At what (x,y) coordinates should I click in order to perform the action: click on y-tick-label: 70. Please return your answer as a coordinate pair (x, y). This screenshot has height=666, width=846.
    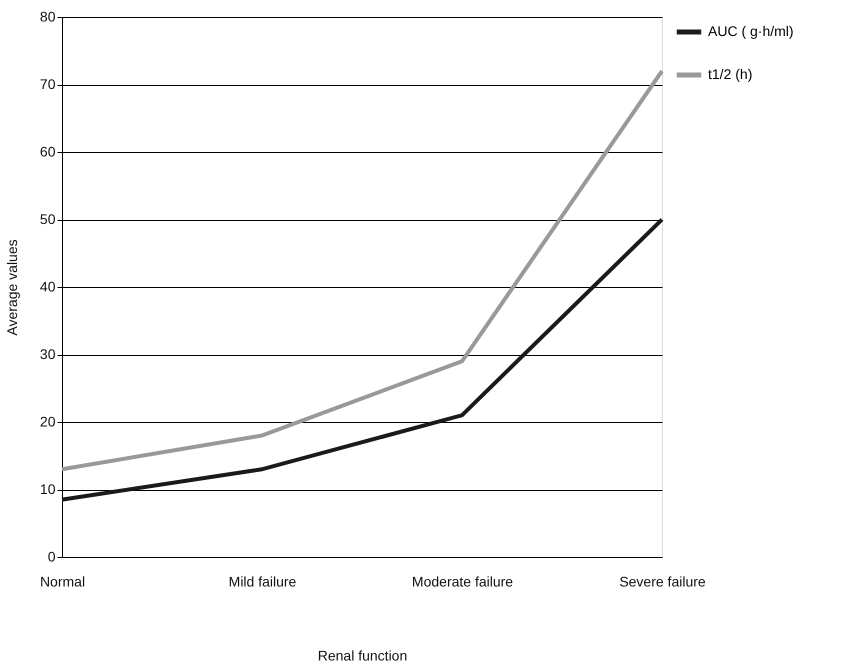
    Looking at the image, I should click on (48, 84).